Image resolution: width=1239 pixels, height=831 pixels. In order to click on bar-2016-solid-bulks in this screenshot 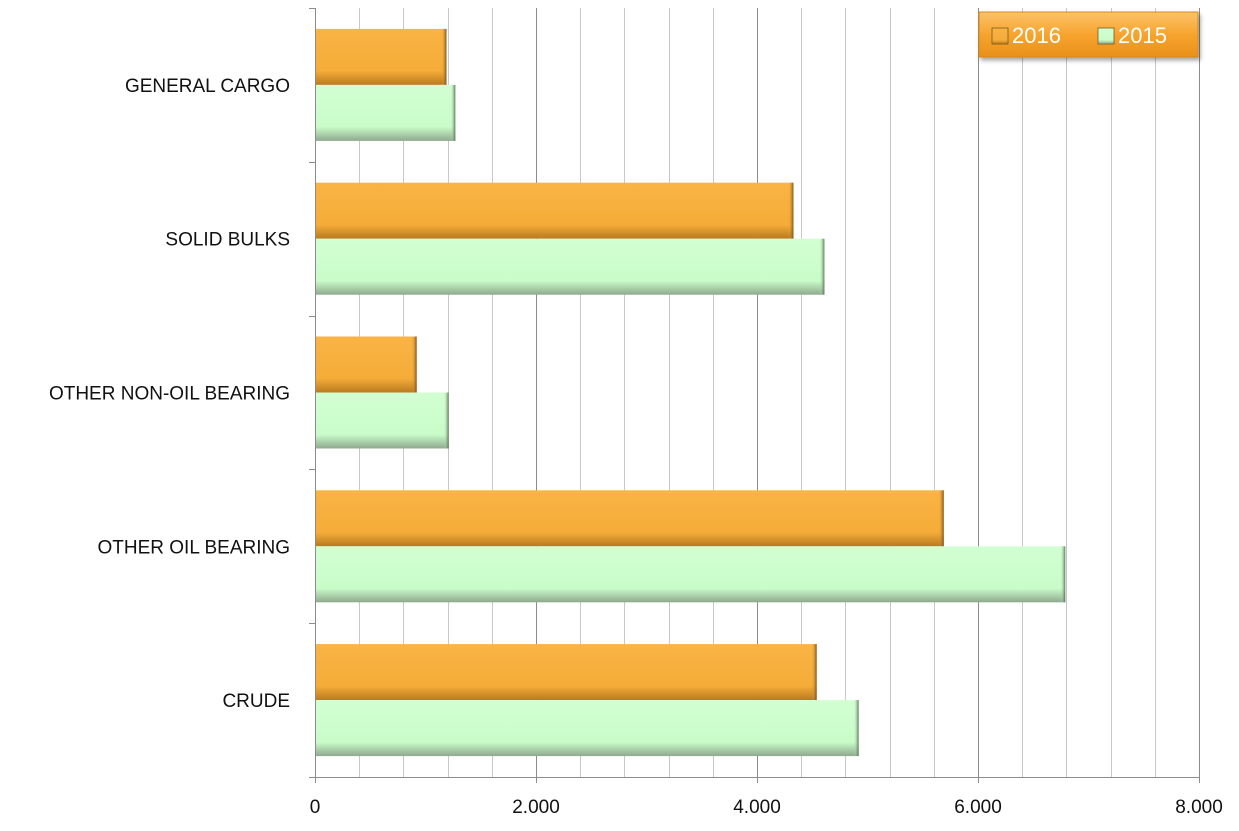, I will do `click(554, 210)`.